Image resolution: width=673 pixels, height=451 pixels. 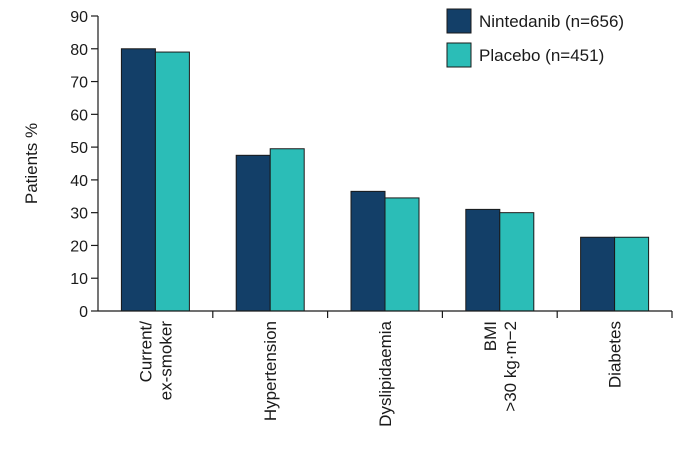 What do you see at coordinates (83, 312) in the screenshot?
I see `y-tick-label: 0` at bounding box center [83, 312].